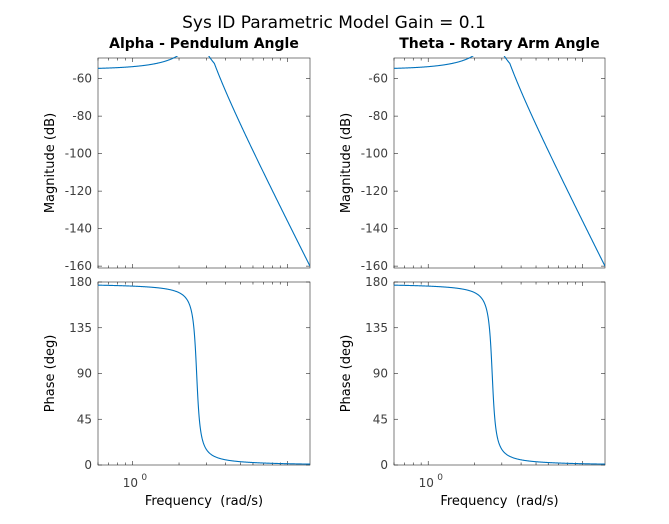  I want to click on figure-title: Sys ID Parametric Model Gain = 0.1, so click(334, 23).